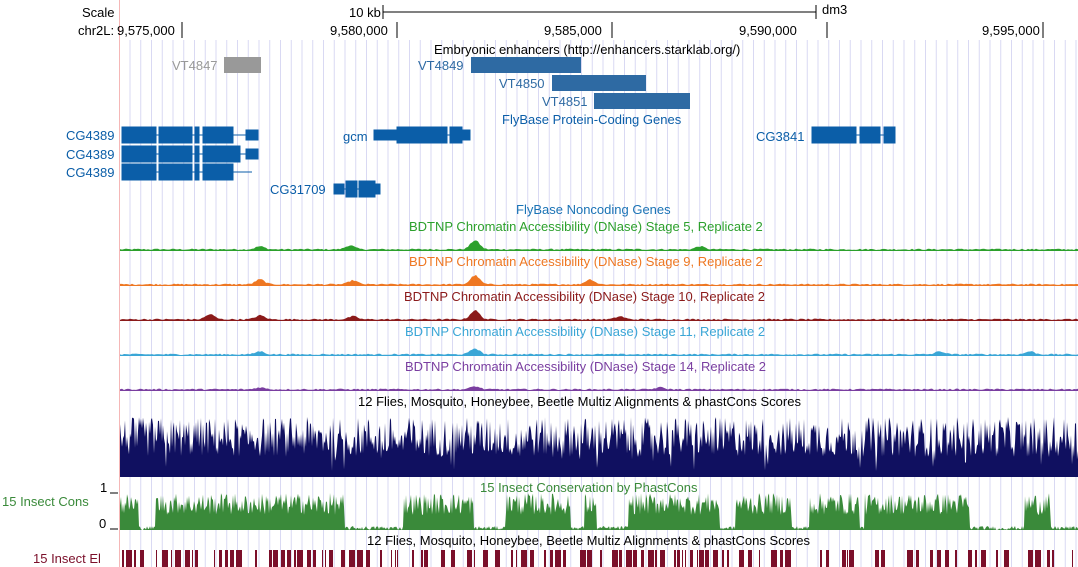  Describe the element at coordinates (592, 119) in the screenshot. I see `protein-coding-track-title: FlyBase Protein-Coding Genes` at that location.